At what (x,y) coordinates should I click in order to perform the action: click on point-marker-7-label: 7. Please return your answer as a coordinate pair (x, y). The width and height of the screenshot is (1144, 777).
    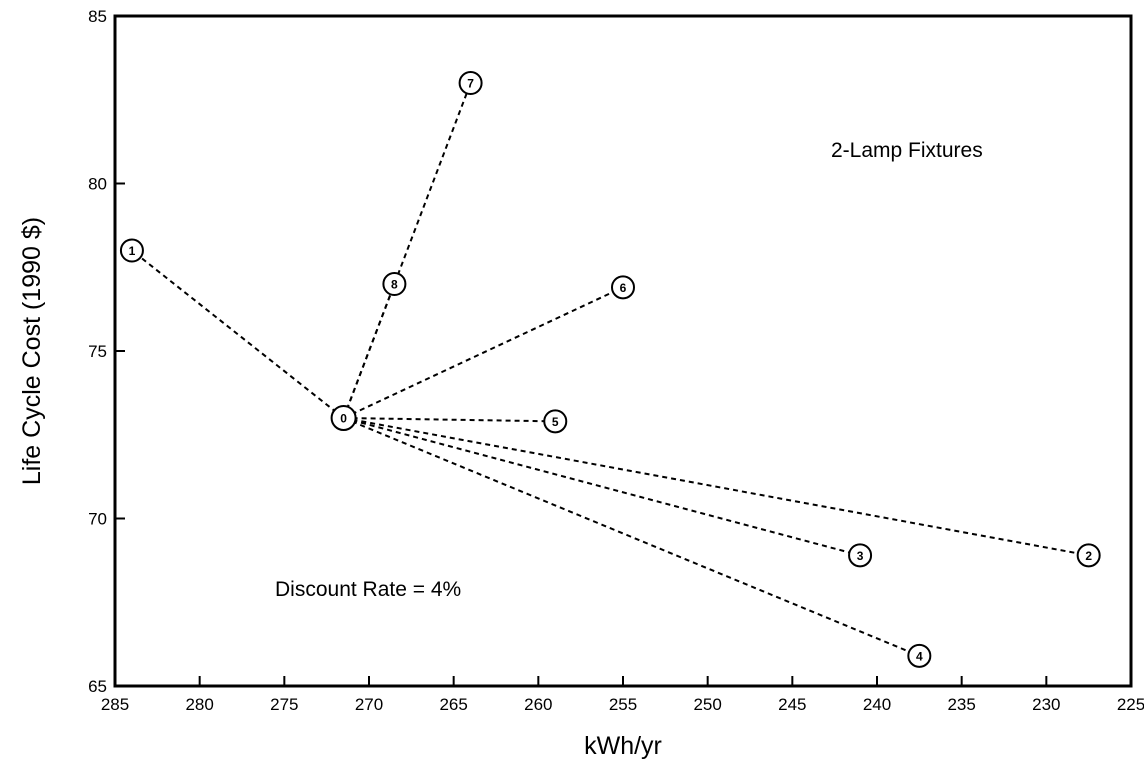
    Looking at the image, I should click on (470, 84).